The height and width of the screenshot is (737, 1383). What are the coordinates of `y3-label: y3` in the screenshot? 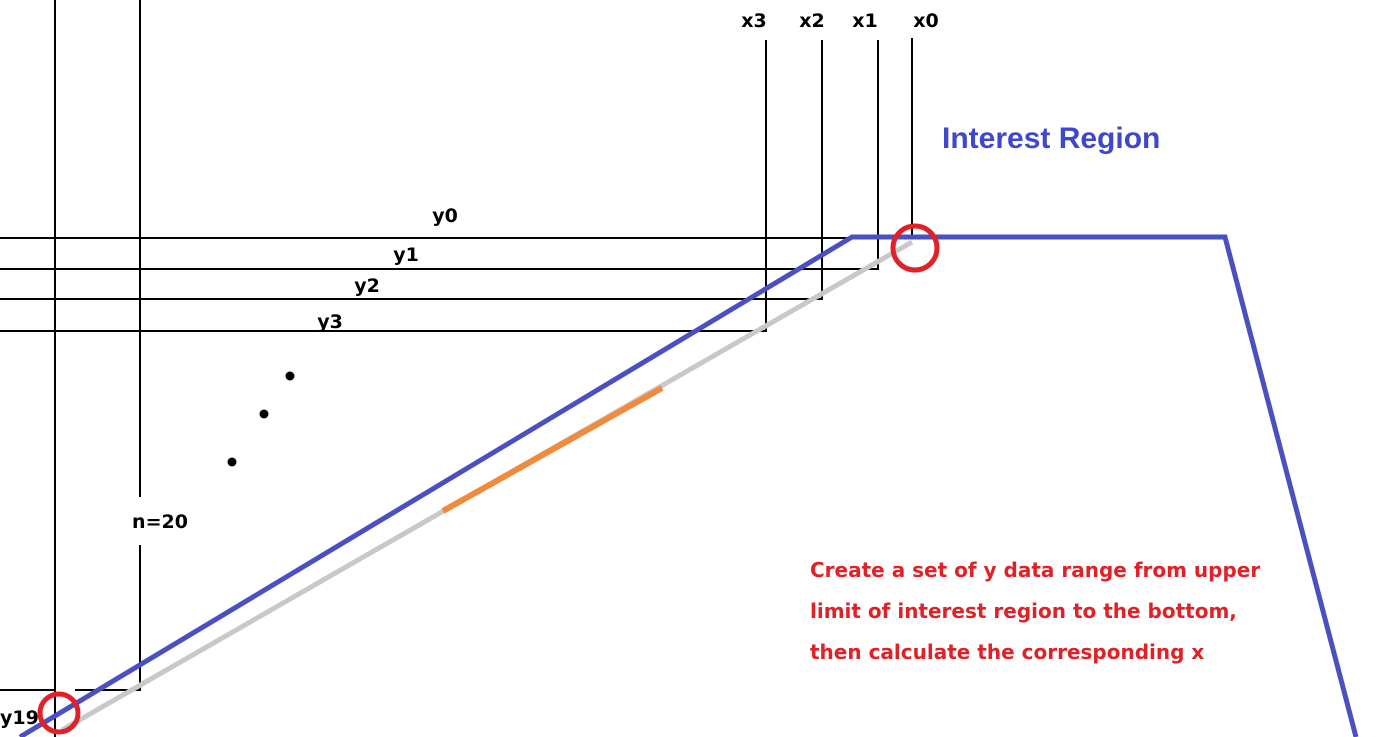 It's located at (330, 322).